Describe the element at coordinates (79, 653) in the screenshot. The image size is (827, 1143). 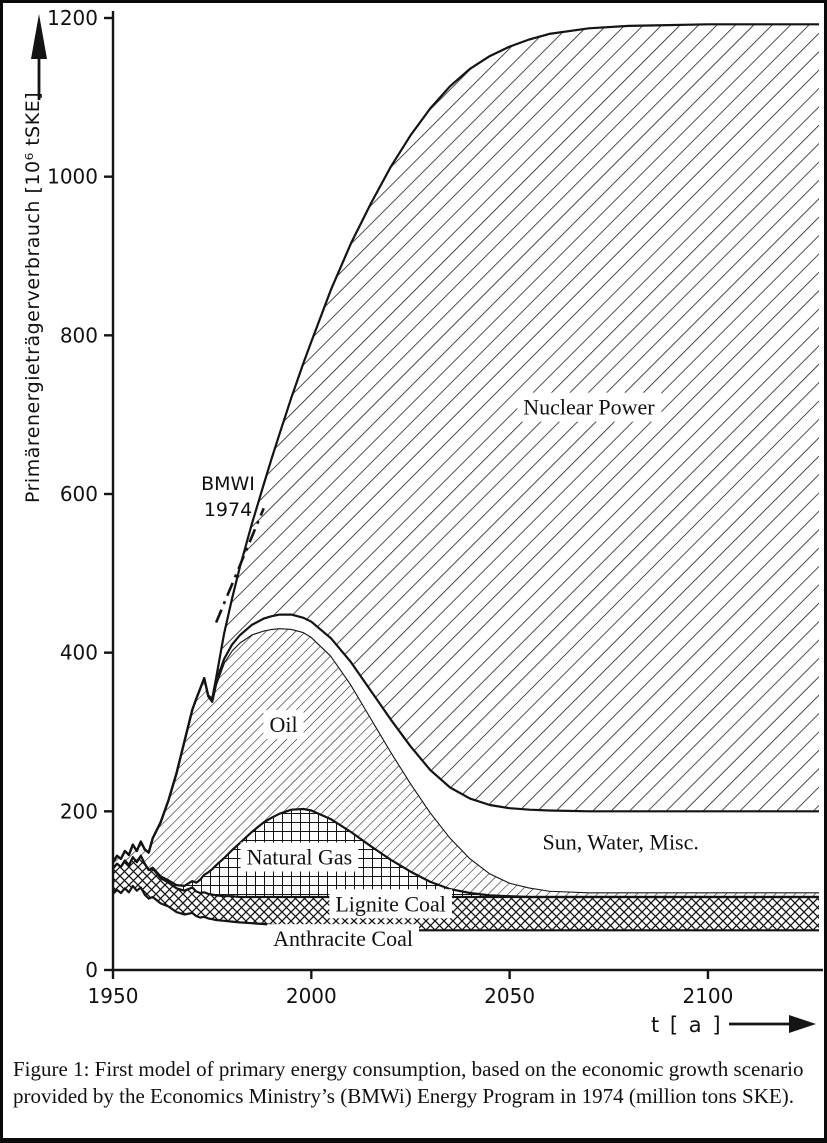
I see `y-tick-label: 400` at that location.